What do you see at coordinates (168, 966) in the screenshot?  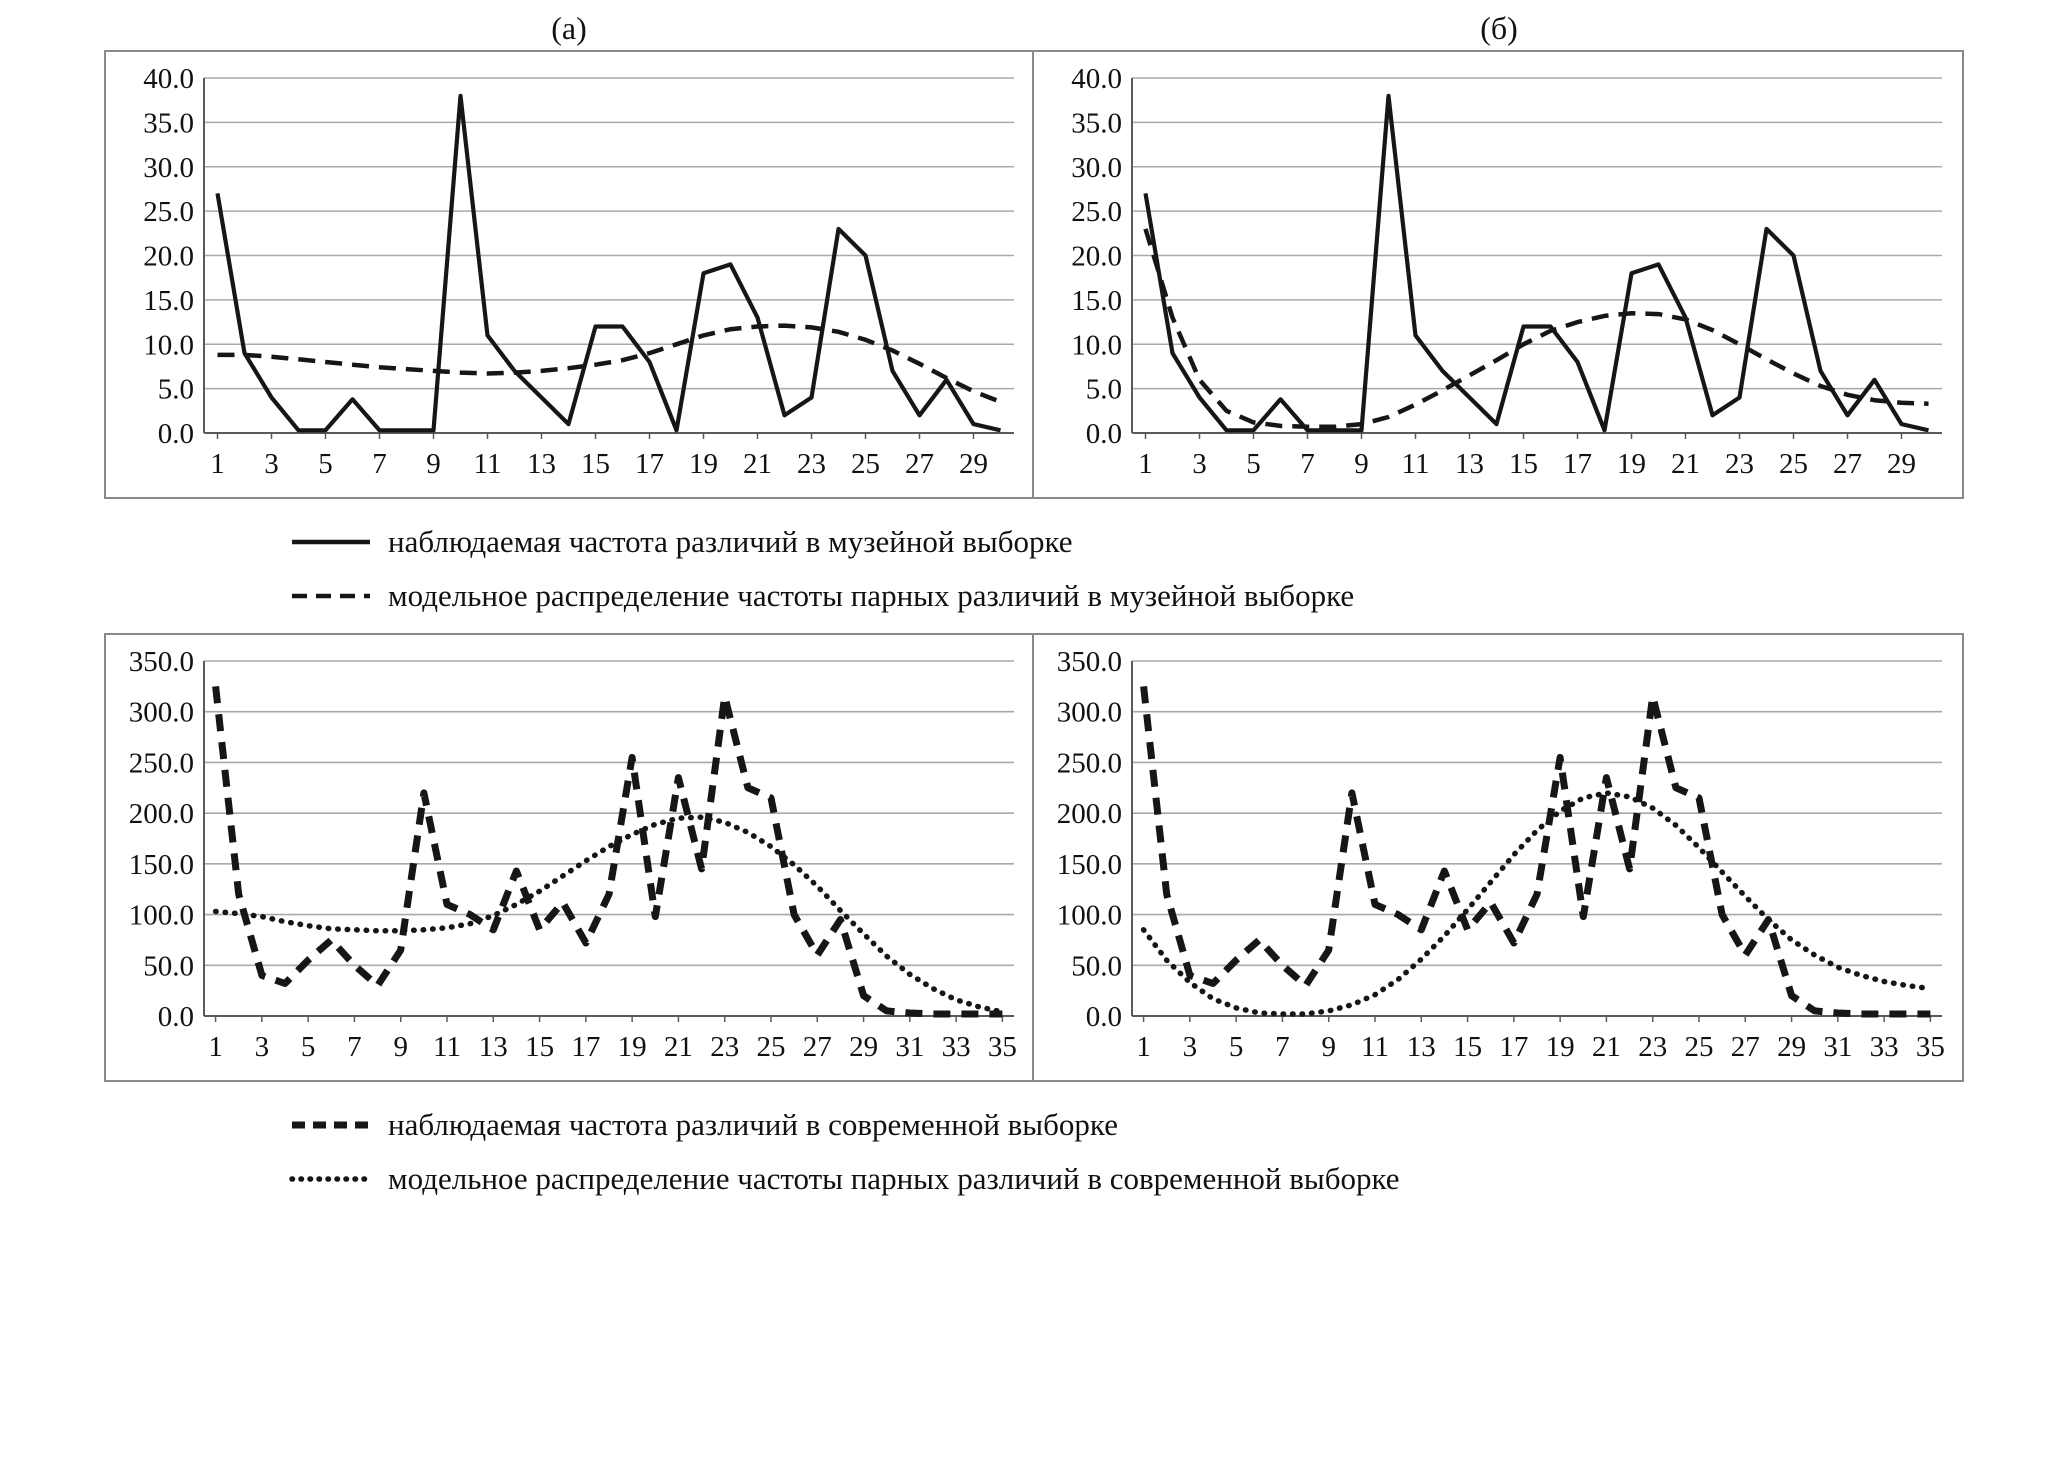 I see `svg-text: 50.0` at bounding box center [168, 966].